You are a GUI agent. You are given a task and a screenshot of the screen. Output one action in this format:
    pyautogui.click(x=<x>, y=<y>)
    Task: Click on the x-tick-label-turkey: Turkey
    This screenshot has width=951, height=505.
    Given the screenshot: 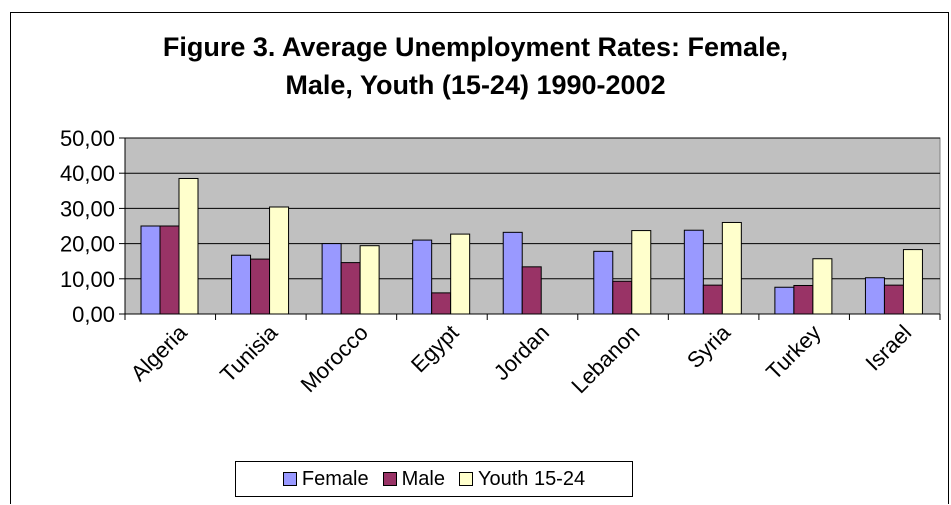 What is the action you would take?
    pyautogui.click(x=793, y=352)
    